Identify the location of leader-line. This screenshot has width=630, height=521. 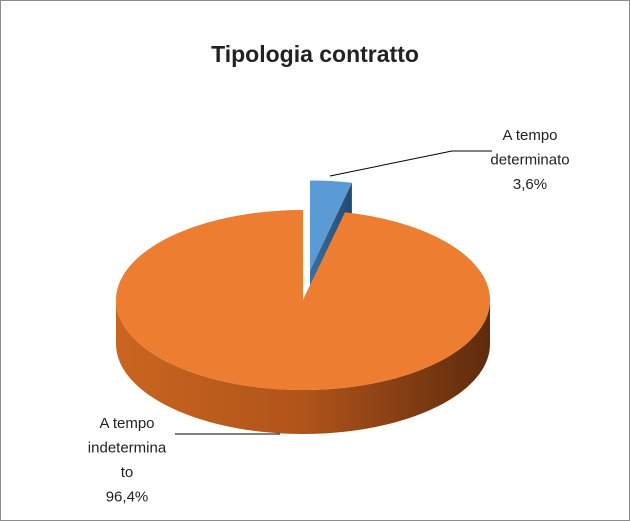
(410, 163).